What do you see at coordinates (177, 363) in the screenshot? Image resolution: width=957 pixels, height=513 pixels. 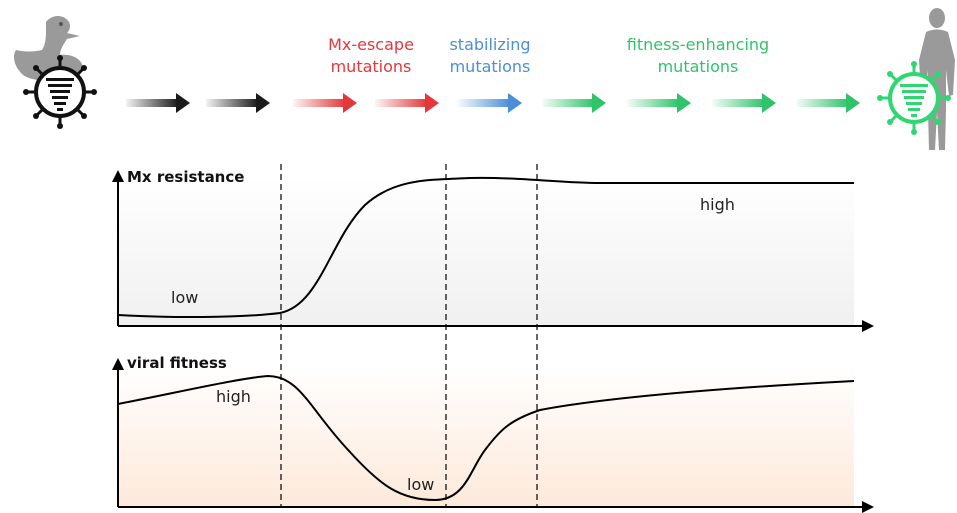 I see `fitness-panel-title: viral fitness` at bounding box center [177, 363].